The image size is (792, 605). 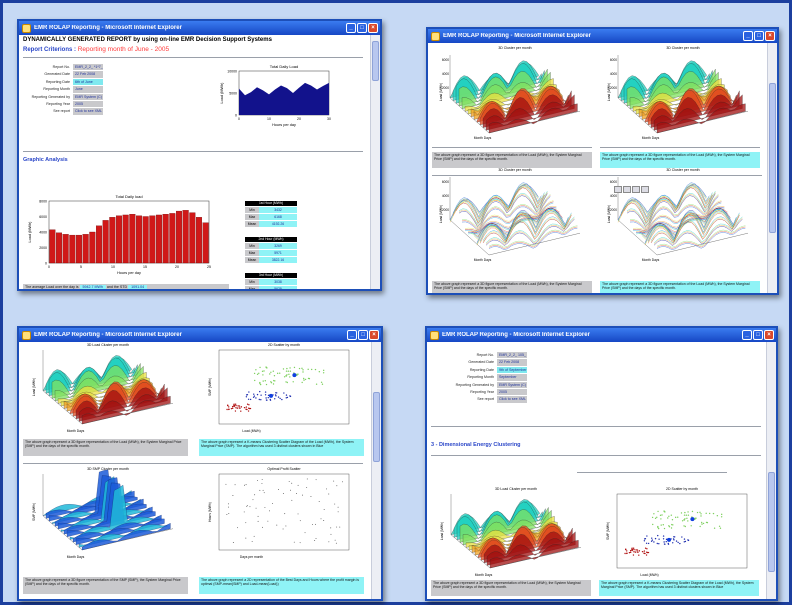 I want to click on x-axis-label: Month Days, so click(x=483, y=260).